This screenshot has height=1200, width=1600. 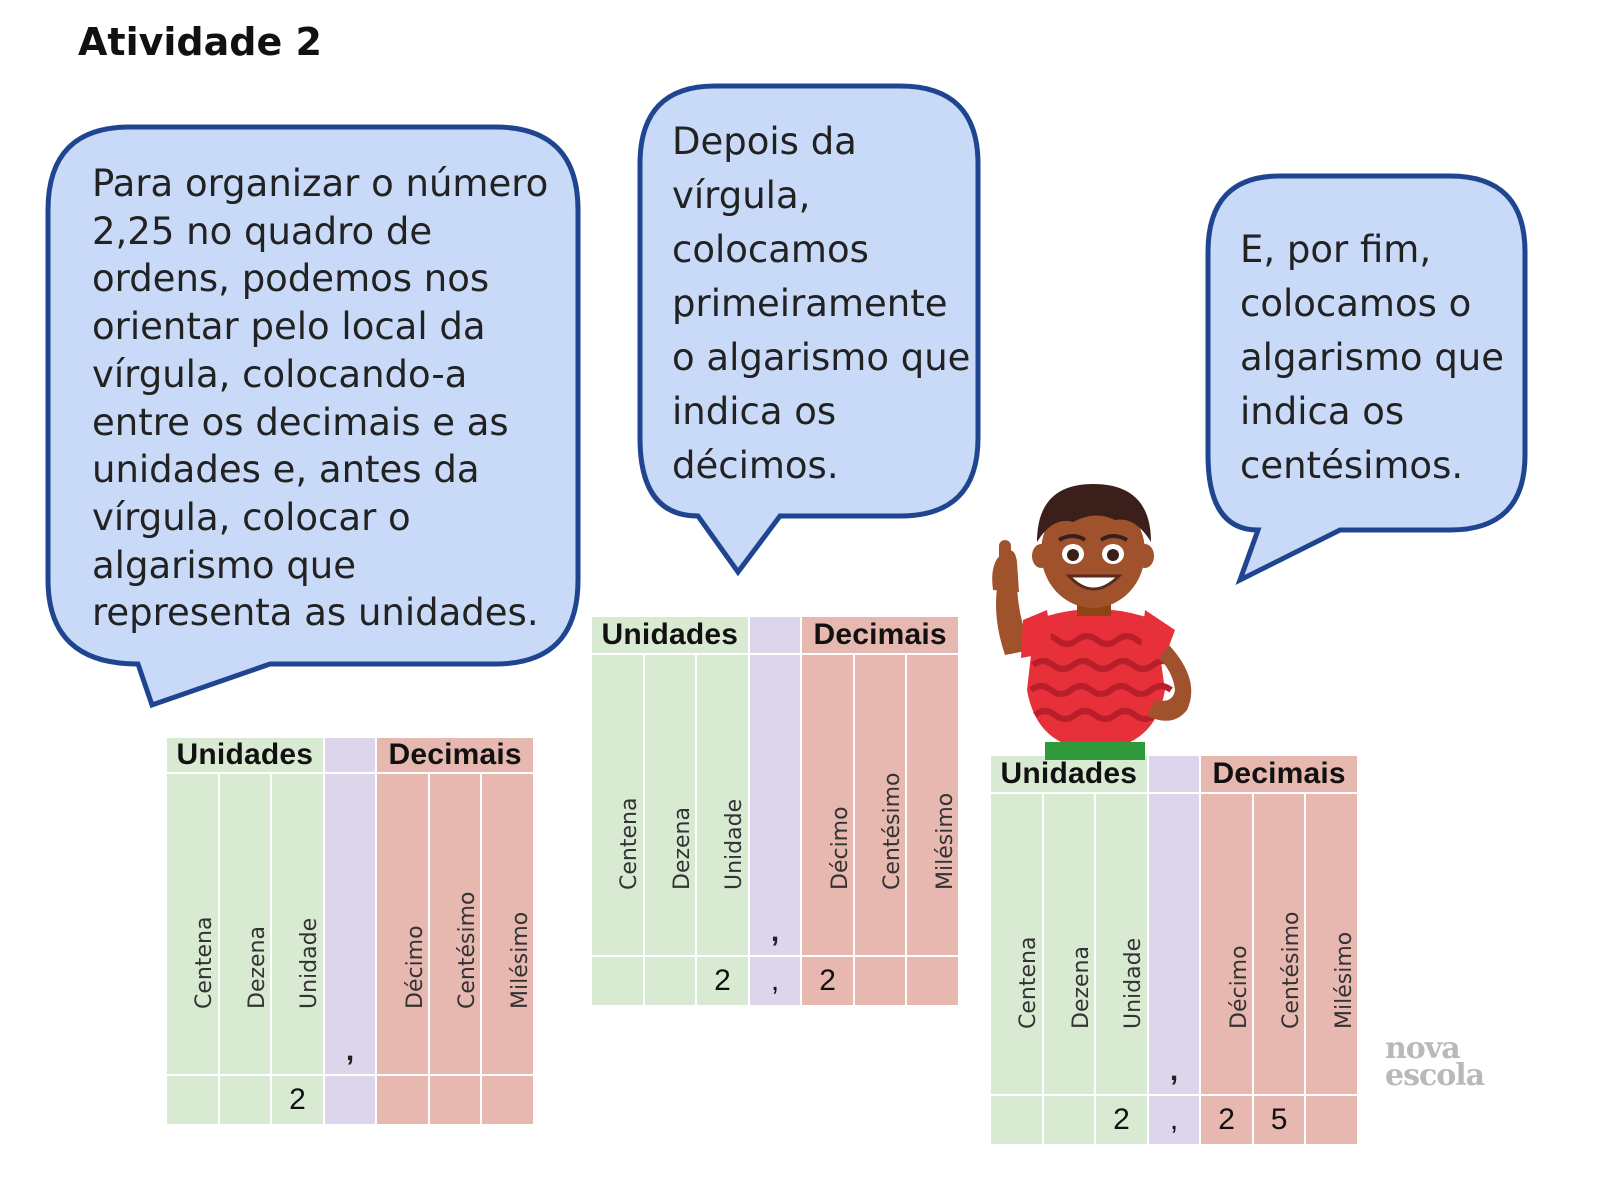 What do you see at coordinates (1435, 1075) in the screenshot?
I see `logo-line-2: escola` at bounding box center [1435, 1075].